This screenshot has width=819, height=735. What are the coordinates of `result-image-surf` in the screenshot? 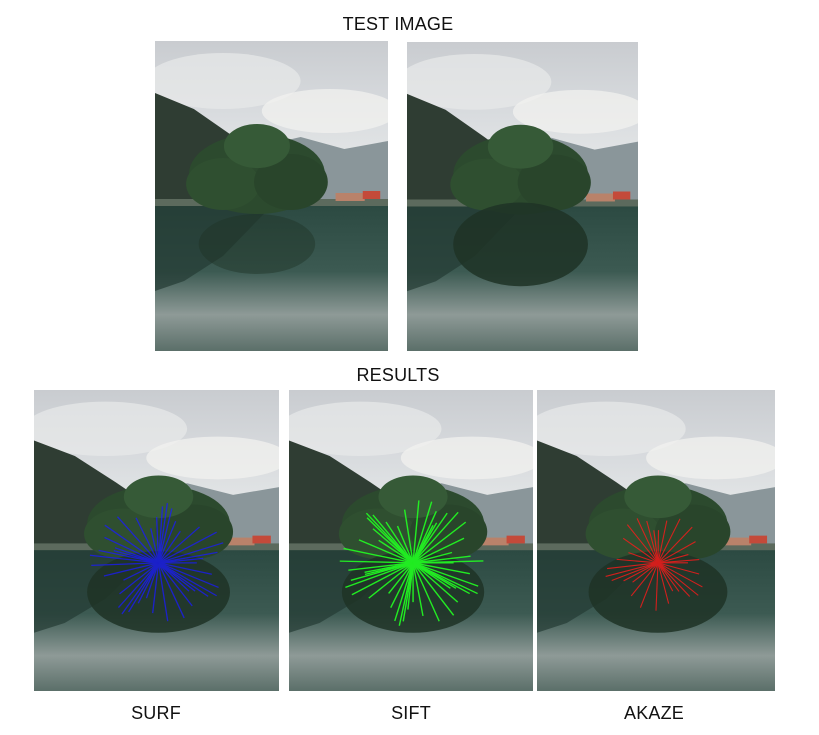 It's located at (156, 540).